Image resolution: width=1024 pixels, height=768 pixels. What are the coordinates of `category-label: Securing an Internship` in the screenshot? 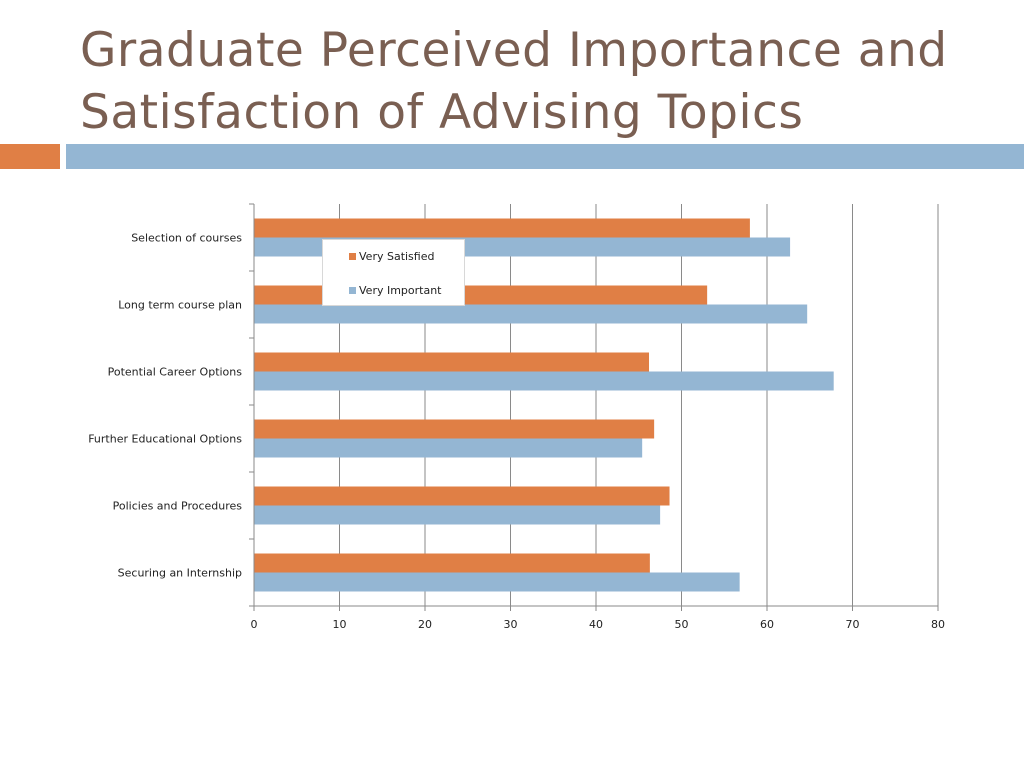 It's located at (180, 573).